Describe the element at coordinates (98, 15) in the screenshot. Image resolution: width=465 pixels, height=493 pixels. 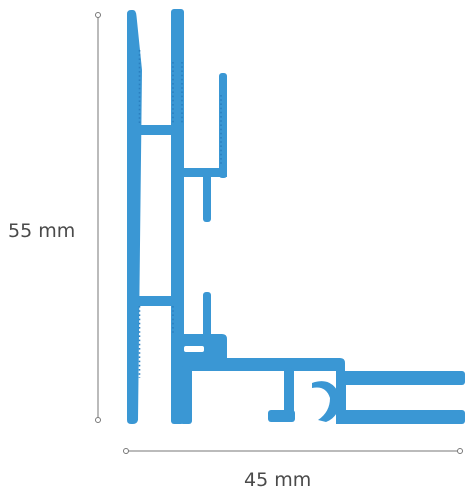
I see `height-dimension-top-end` at that location.